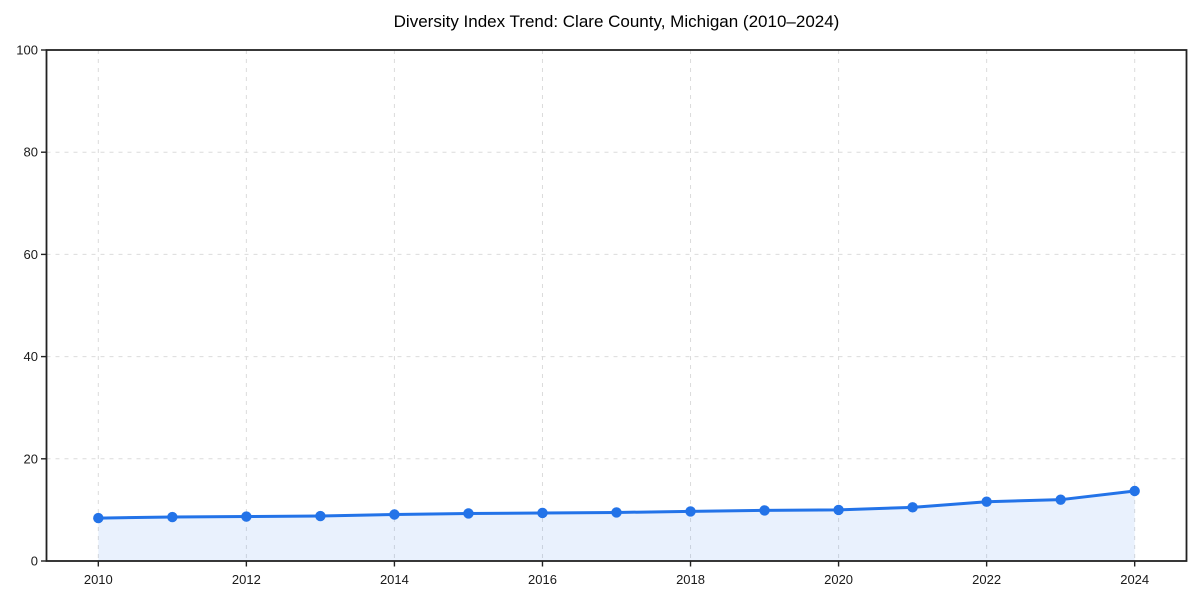 The height and width of the screenshot is (600, 1200). Describe the element at coordinates (616, 525) in the screenshot. I see `area-fill` at that location.